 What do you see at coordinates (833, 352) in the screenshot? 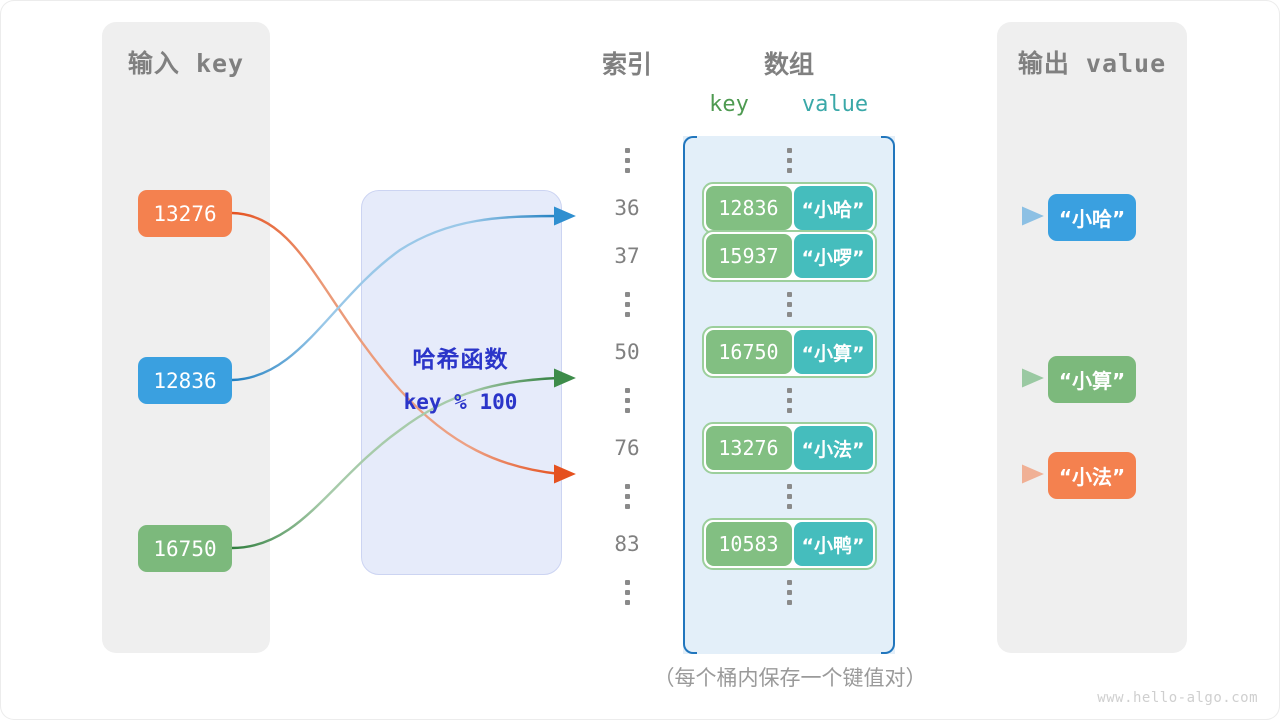
I see `bucket-value: “小算”` at bounding box center [833, 352].